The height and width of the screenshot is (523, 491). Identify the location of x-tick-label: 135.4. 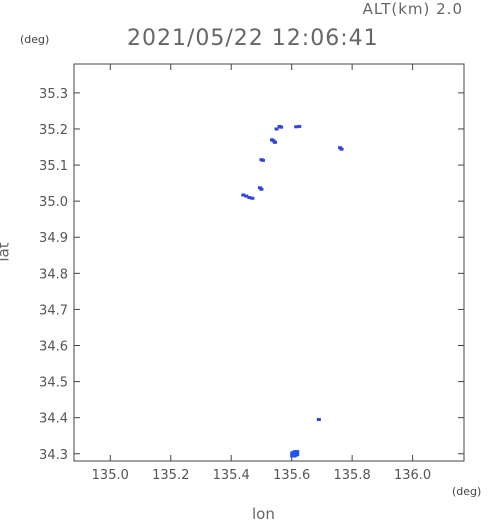
(231, 475).